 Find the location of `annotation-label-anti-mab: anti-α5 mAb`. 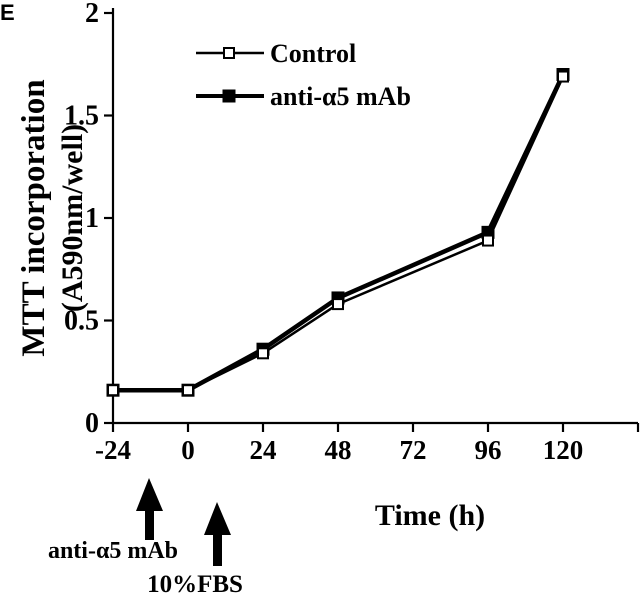

annotation-label-anti-mab: anti-α5 mAb is located at coordinates (113, 551).